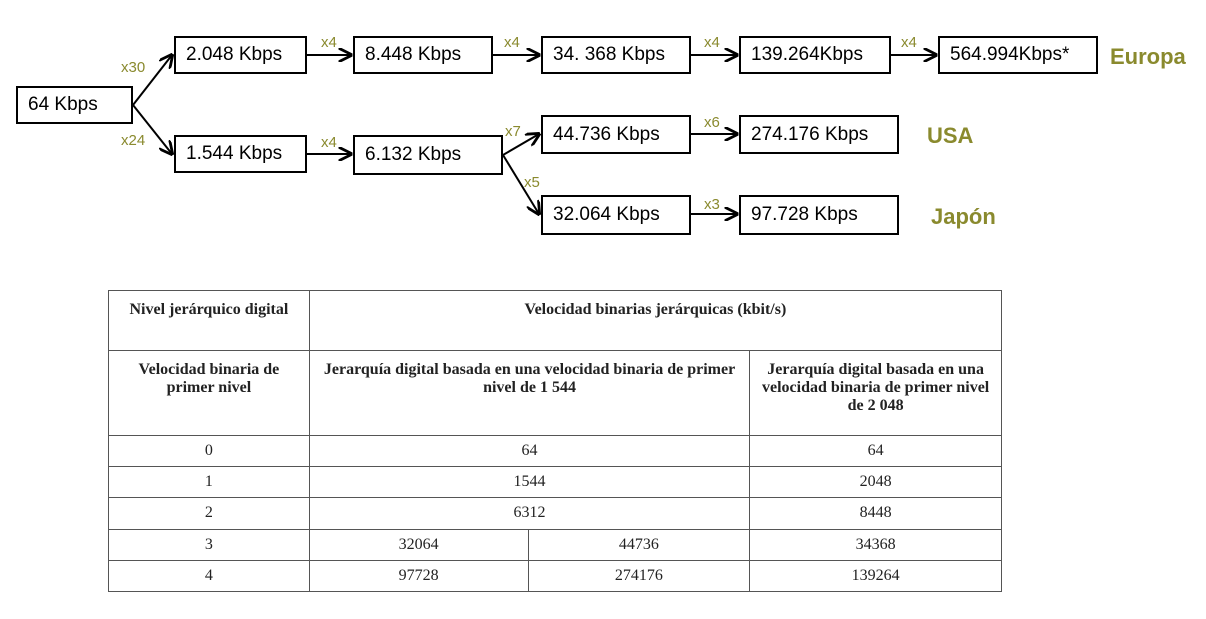  I want to click on table-row: 3 32064 44736 34368, so click(555, 544).